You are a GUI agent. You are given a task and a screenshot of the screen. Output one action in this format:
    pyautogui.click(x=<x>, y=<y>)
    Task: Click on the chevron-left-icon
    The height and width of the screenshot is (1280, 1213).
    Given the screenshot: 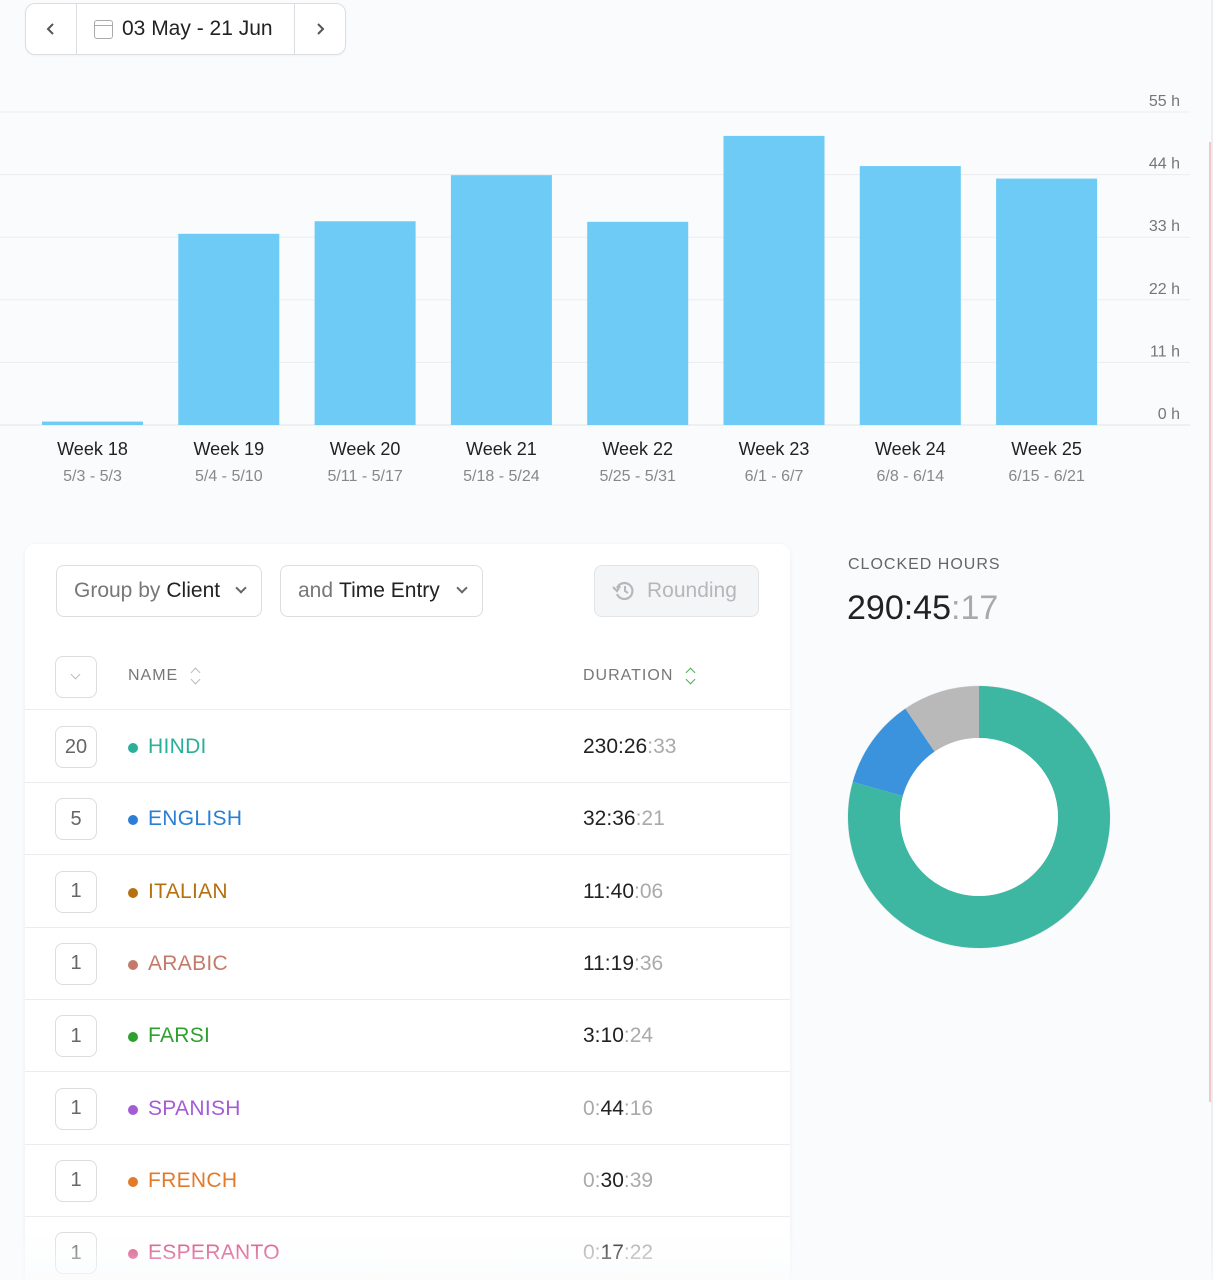 What is the action you would take?
    pyautogui.click(x=50, y=29)
    